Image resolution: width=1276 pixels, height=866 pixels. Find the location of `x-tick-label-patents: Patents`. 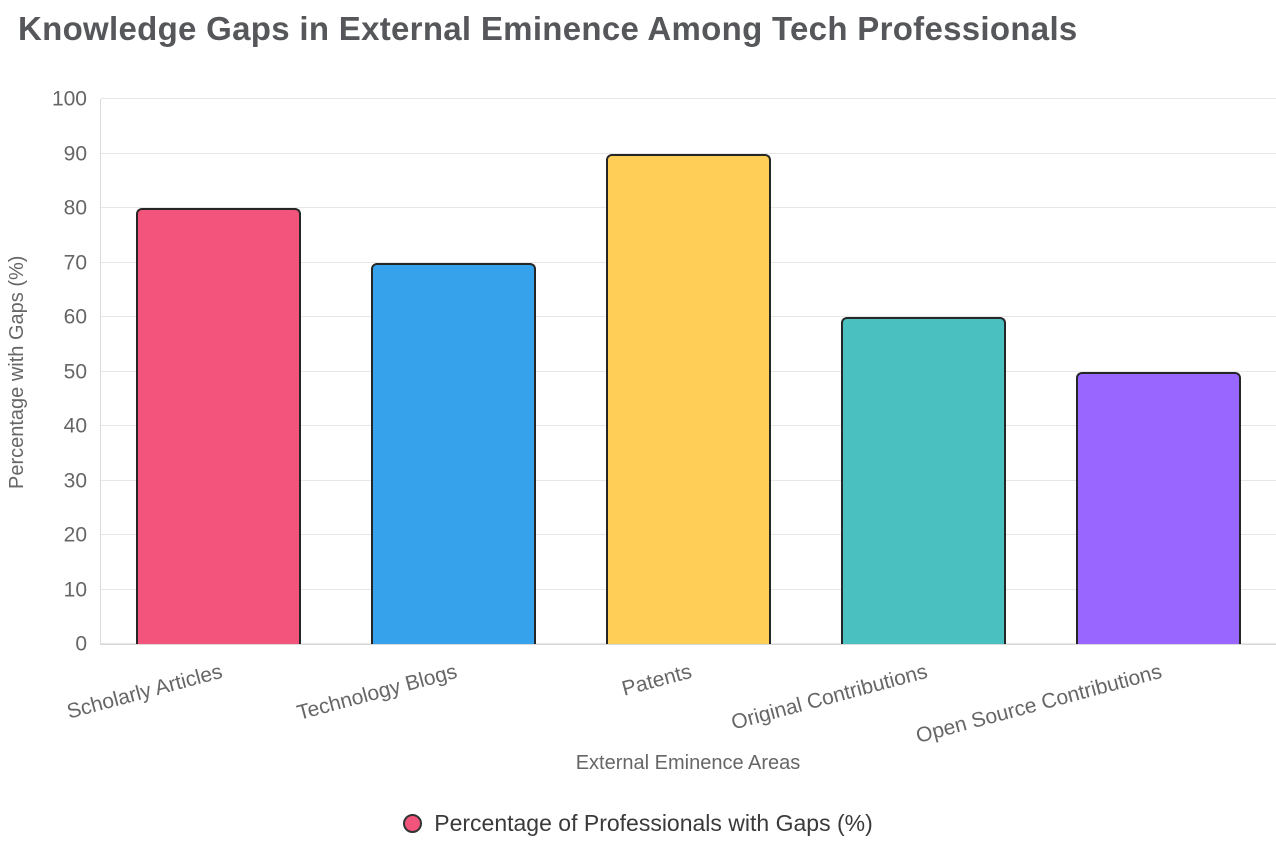

x-tick-label-patents: Patents is located at coordinates (657, 680).